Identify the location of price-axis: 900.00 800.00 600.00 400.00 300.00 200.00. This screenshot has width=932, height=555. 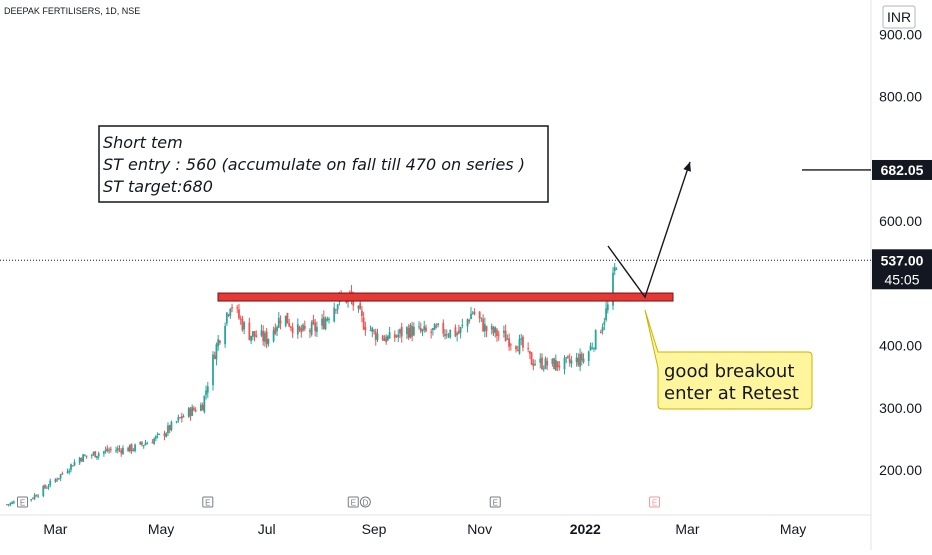
(900, 252).